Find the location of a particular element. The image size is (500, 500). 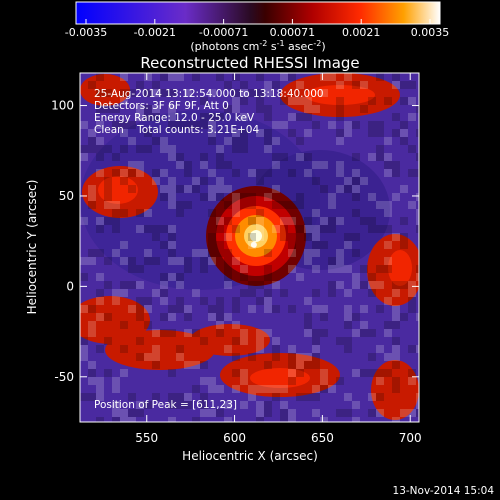

colorbar-unit-label: (photons cm-2 s-1 asec-2) is located at coordinates (257, 46).